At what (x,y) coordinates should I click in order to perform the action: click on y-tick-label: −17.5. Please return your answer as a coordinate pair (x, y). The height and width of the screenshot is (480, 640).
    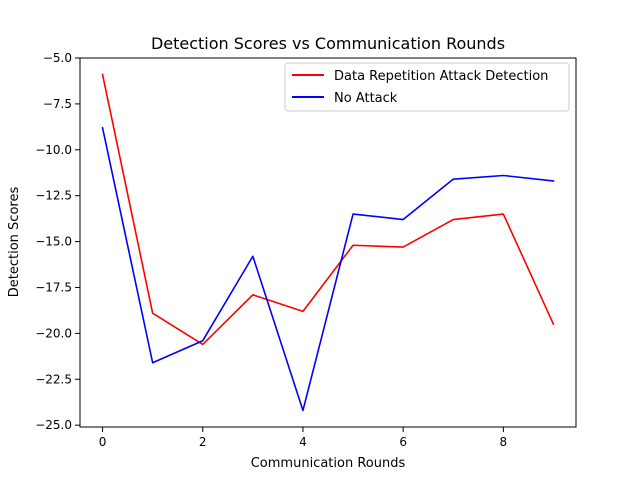
    Looking at the image, I should click on (53, 287).